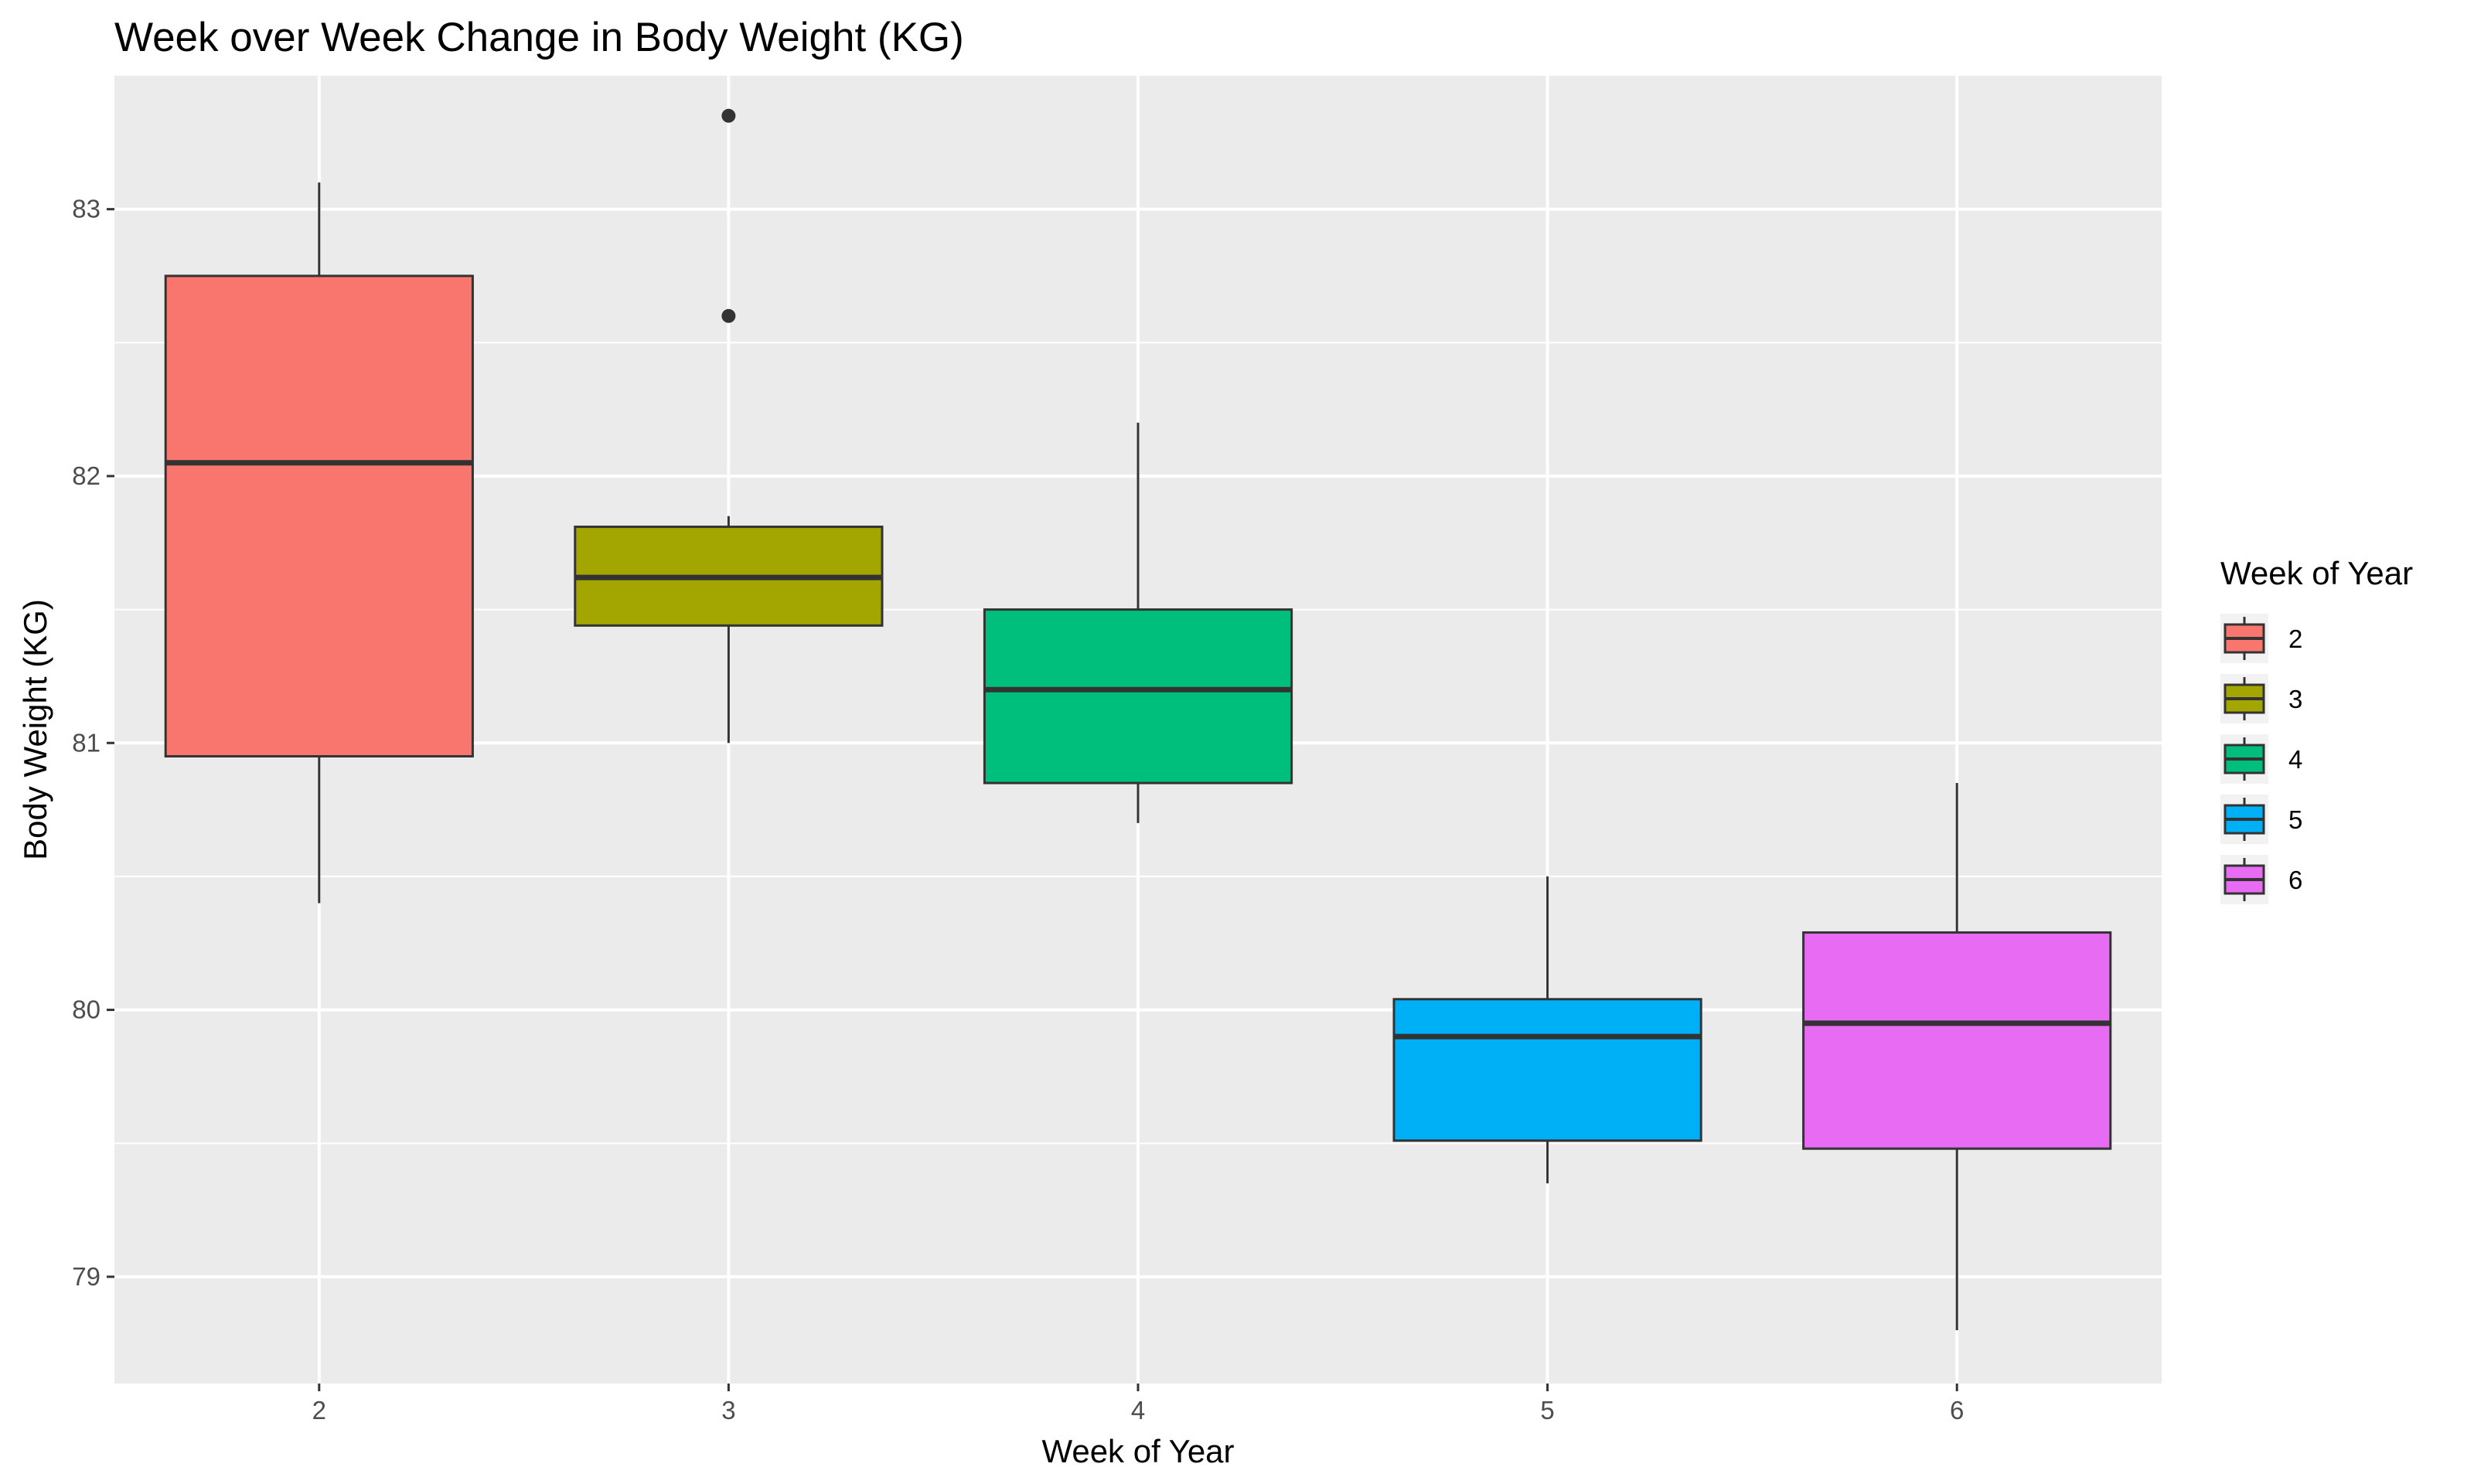 The width and height of the screenshot is (2474, 1484). What do you see at coordinates (2295, 639) in the screenshot?
I see `legend-label: 2` at bounding box center [2295, 639].